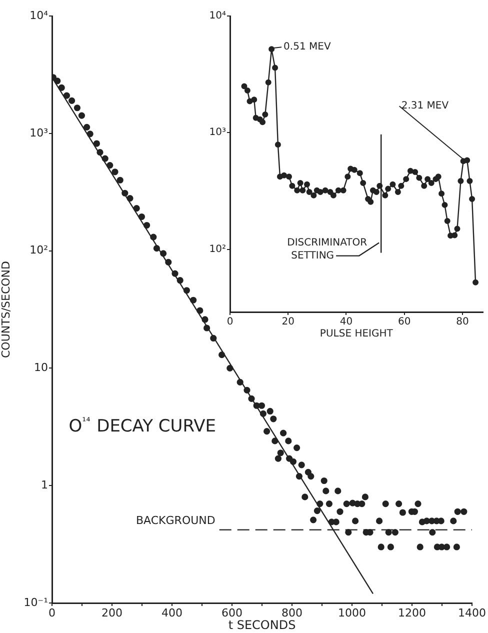  Describe the element at coordinates (41, 367) in the screenshot. I see `y-tick-label: 10` at that location.